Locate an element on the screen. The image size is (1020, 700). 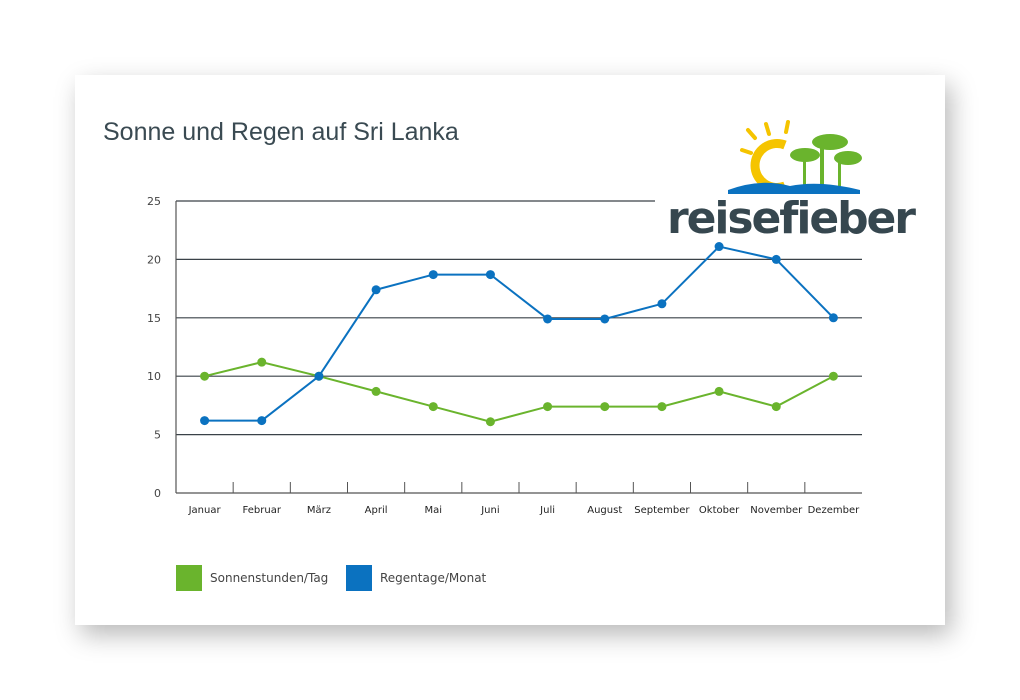
x-tick-label: Juli is located at coordinates (547, 510).